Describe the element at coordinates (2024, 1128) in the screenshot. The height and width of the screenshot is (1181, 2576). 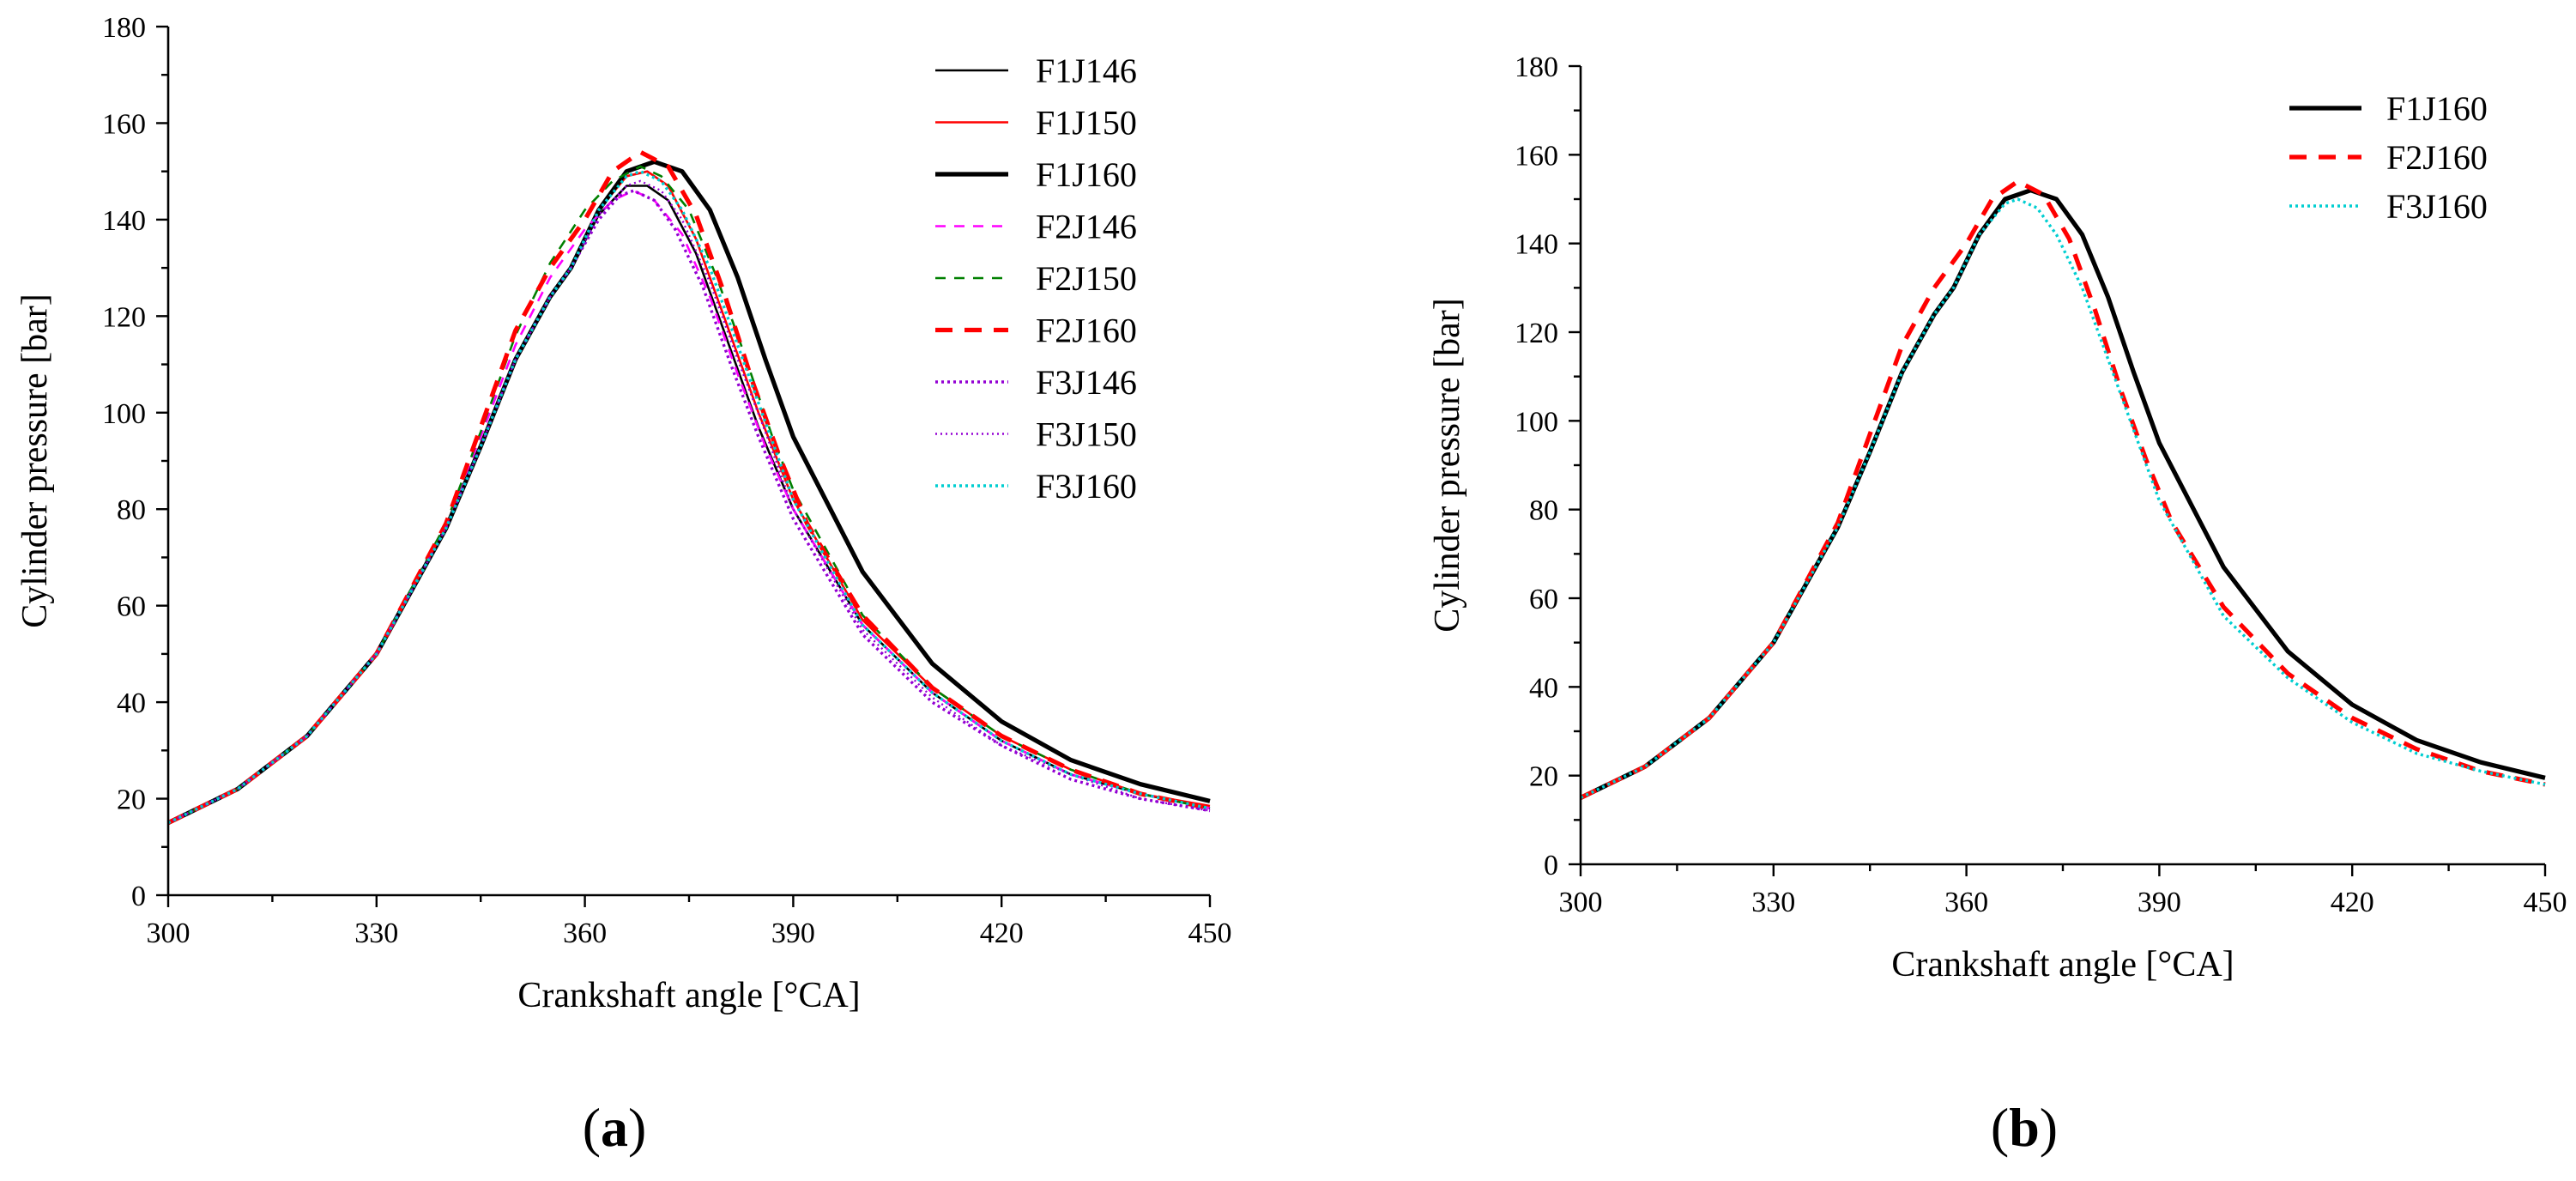
I see `panel-label-b: (b)` at that location.